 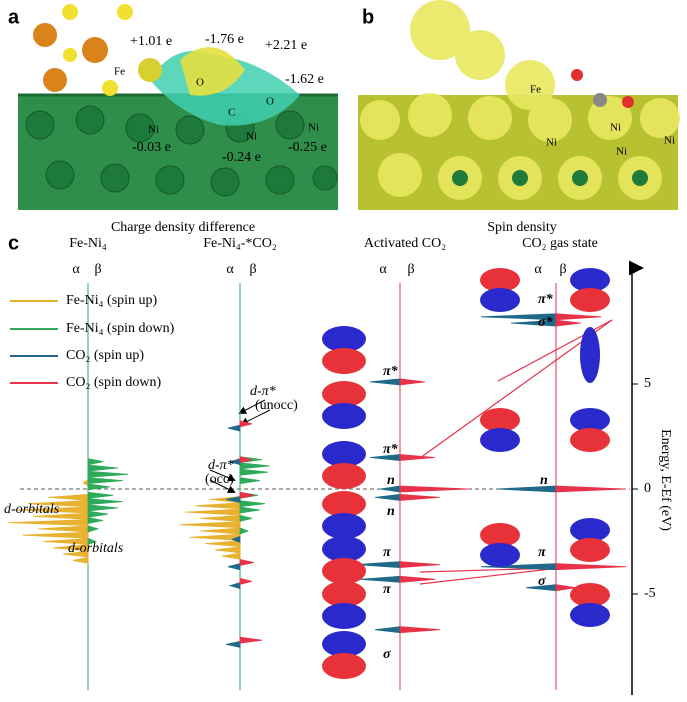 I want to click on atom-label: C, so click(x=231, y=113).